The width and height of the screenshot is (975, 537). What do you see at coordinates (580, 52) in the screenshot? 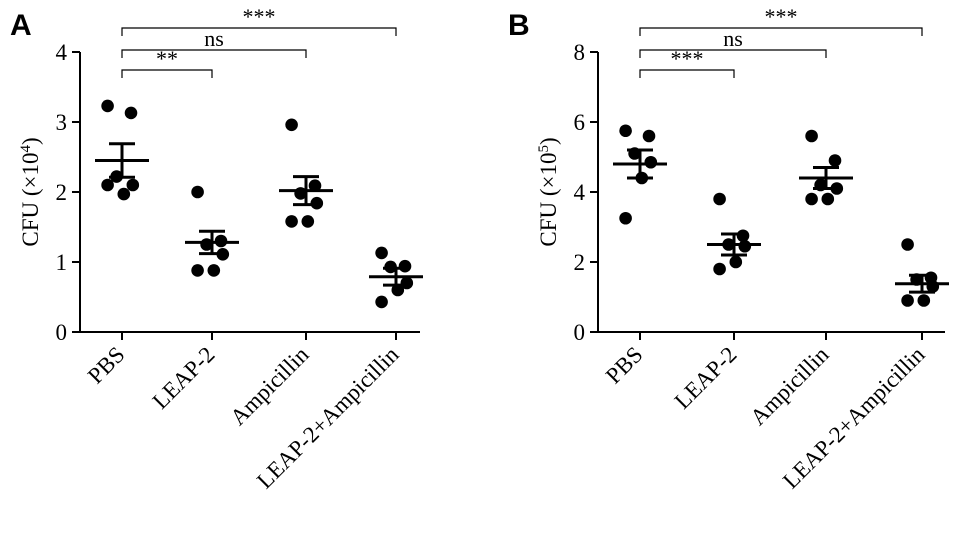
I see `y-tick-label: 8` at bounding box center [580, 52].